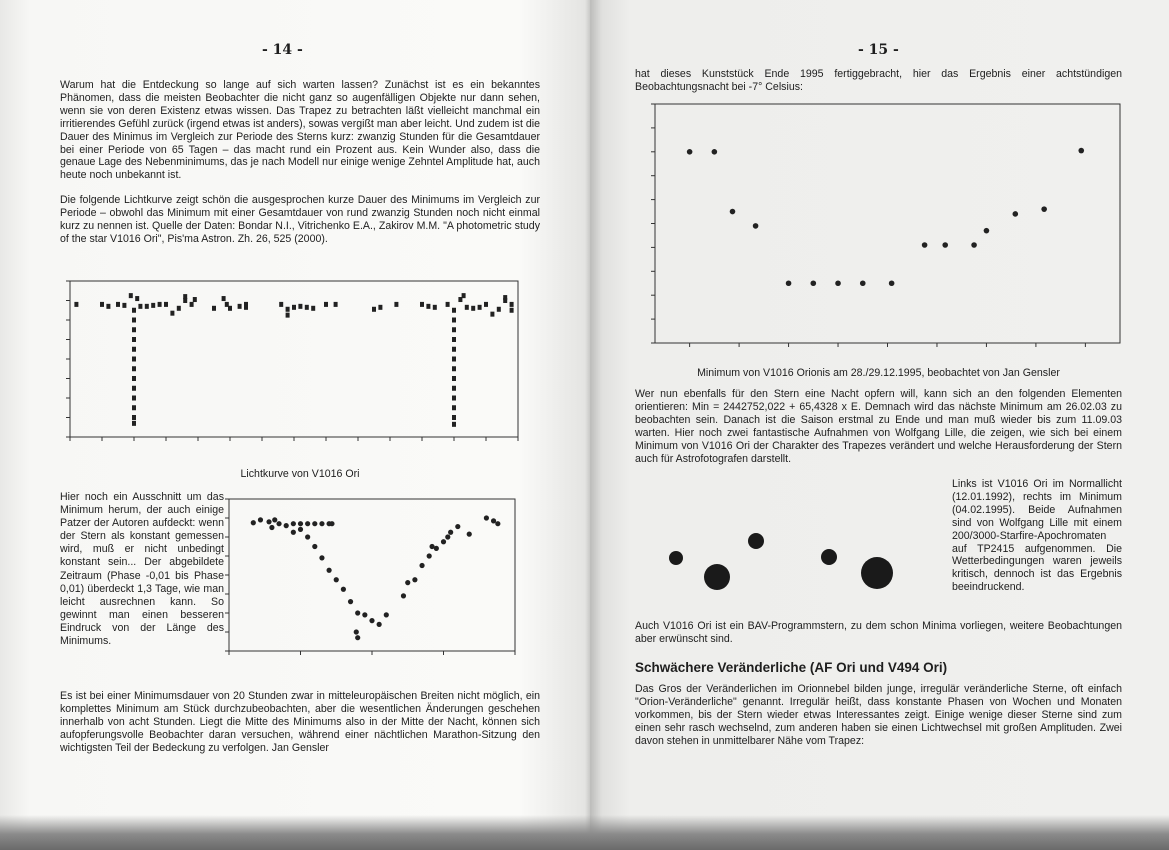 The image size is (1169, 850). Describe the element at coordinates (300, 474) in the screenshot. I see `chart-caption: Lichtkurve von V1016 Ori` at that location.